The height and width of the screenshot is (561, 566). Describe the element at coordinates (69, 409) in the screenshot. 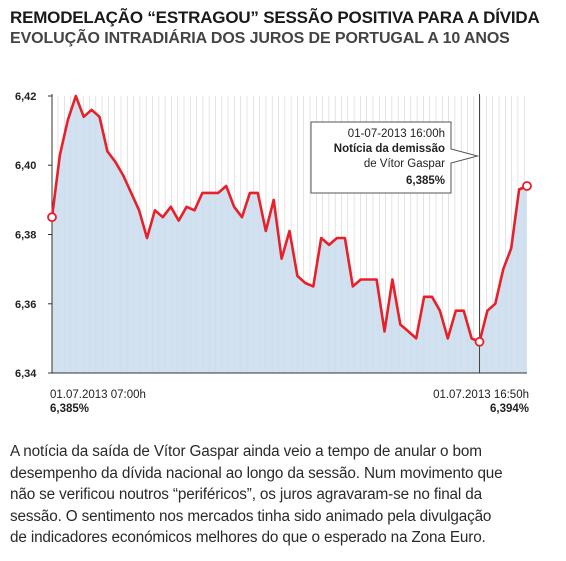

I see `x-label-start-value: 6,385%` at that location.